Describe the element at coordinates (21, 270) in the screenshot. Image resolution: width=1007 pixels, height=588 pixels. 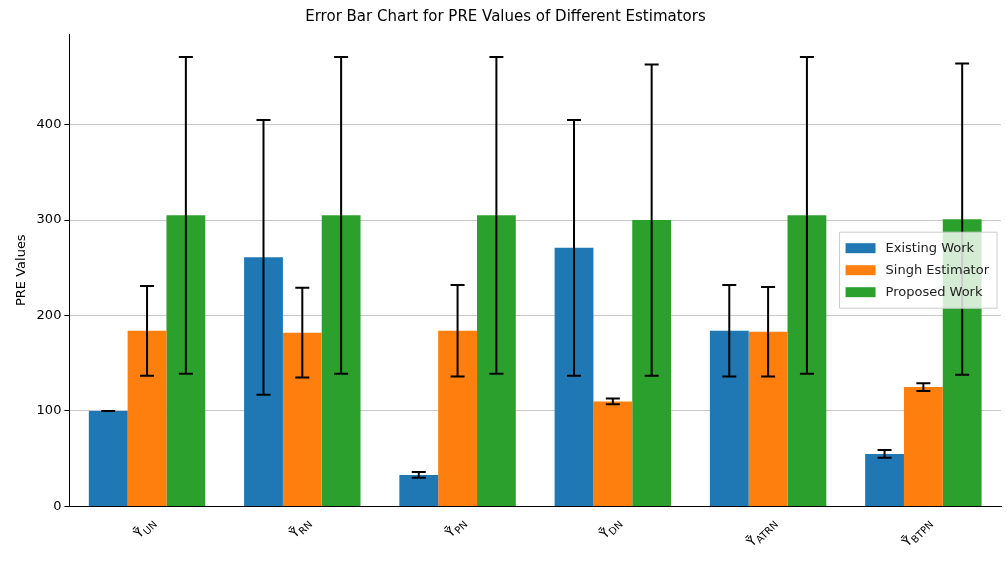
I see `y-axis-title: PRE Values` at that location.